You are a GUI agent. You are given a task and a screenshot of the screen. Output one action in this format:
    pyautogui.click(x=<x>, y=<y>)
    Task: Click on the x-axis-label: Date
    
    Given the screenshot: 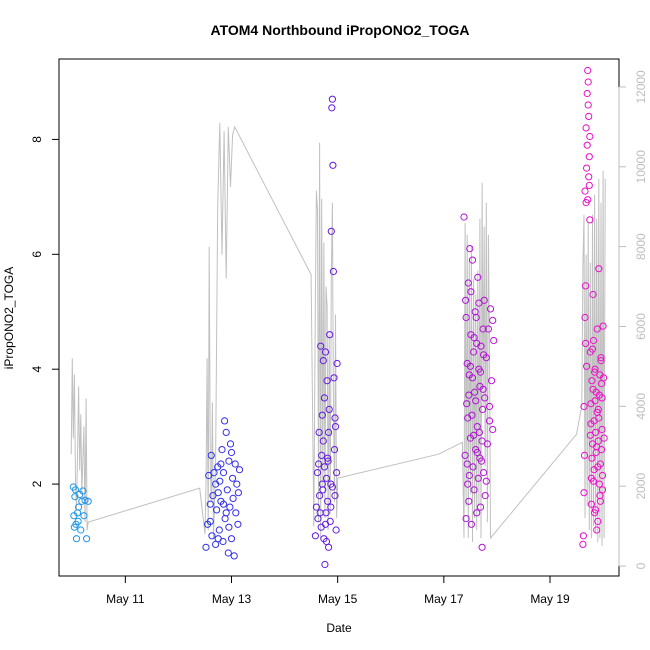 What is the action you would take?
    pyautogui.click(x=339, y=628)
    